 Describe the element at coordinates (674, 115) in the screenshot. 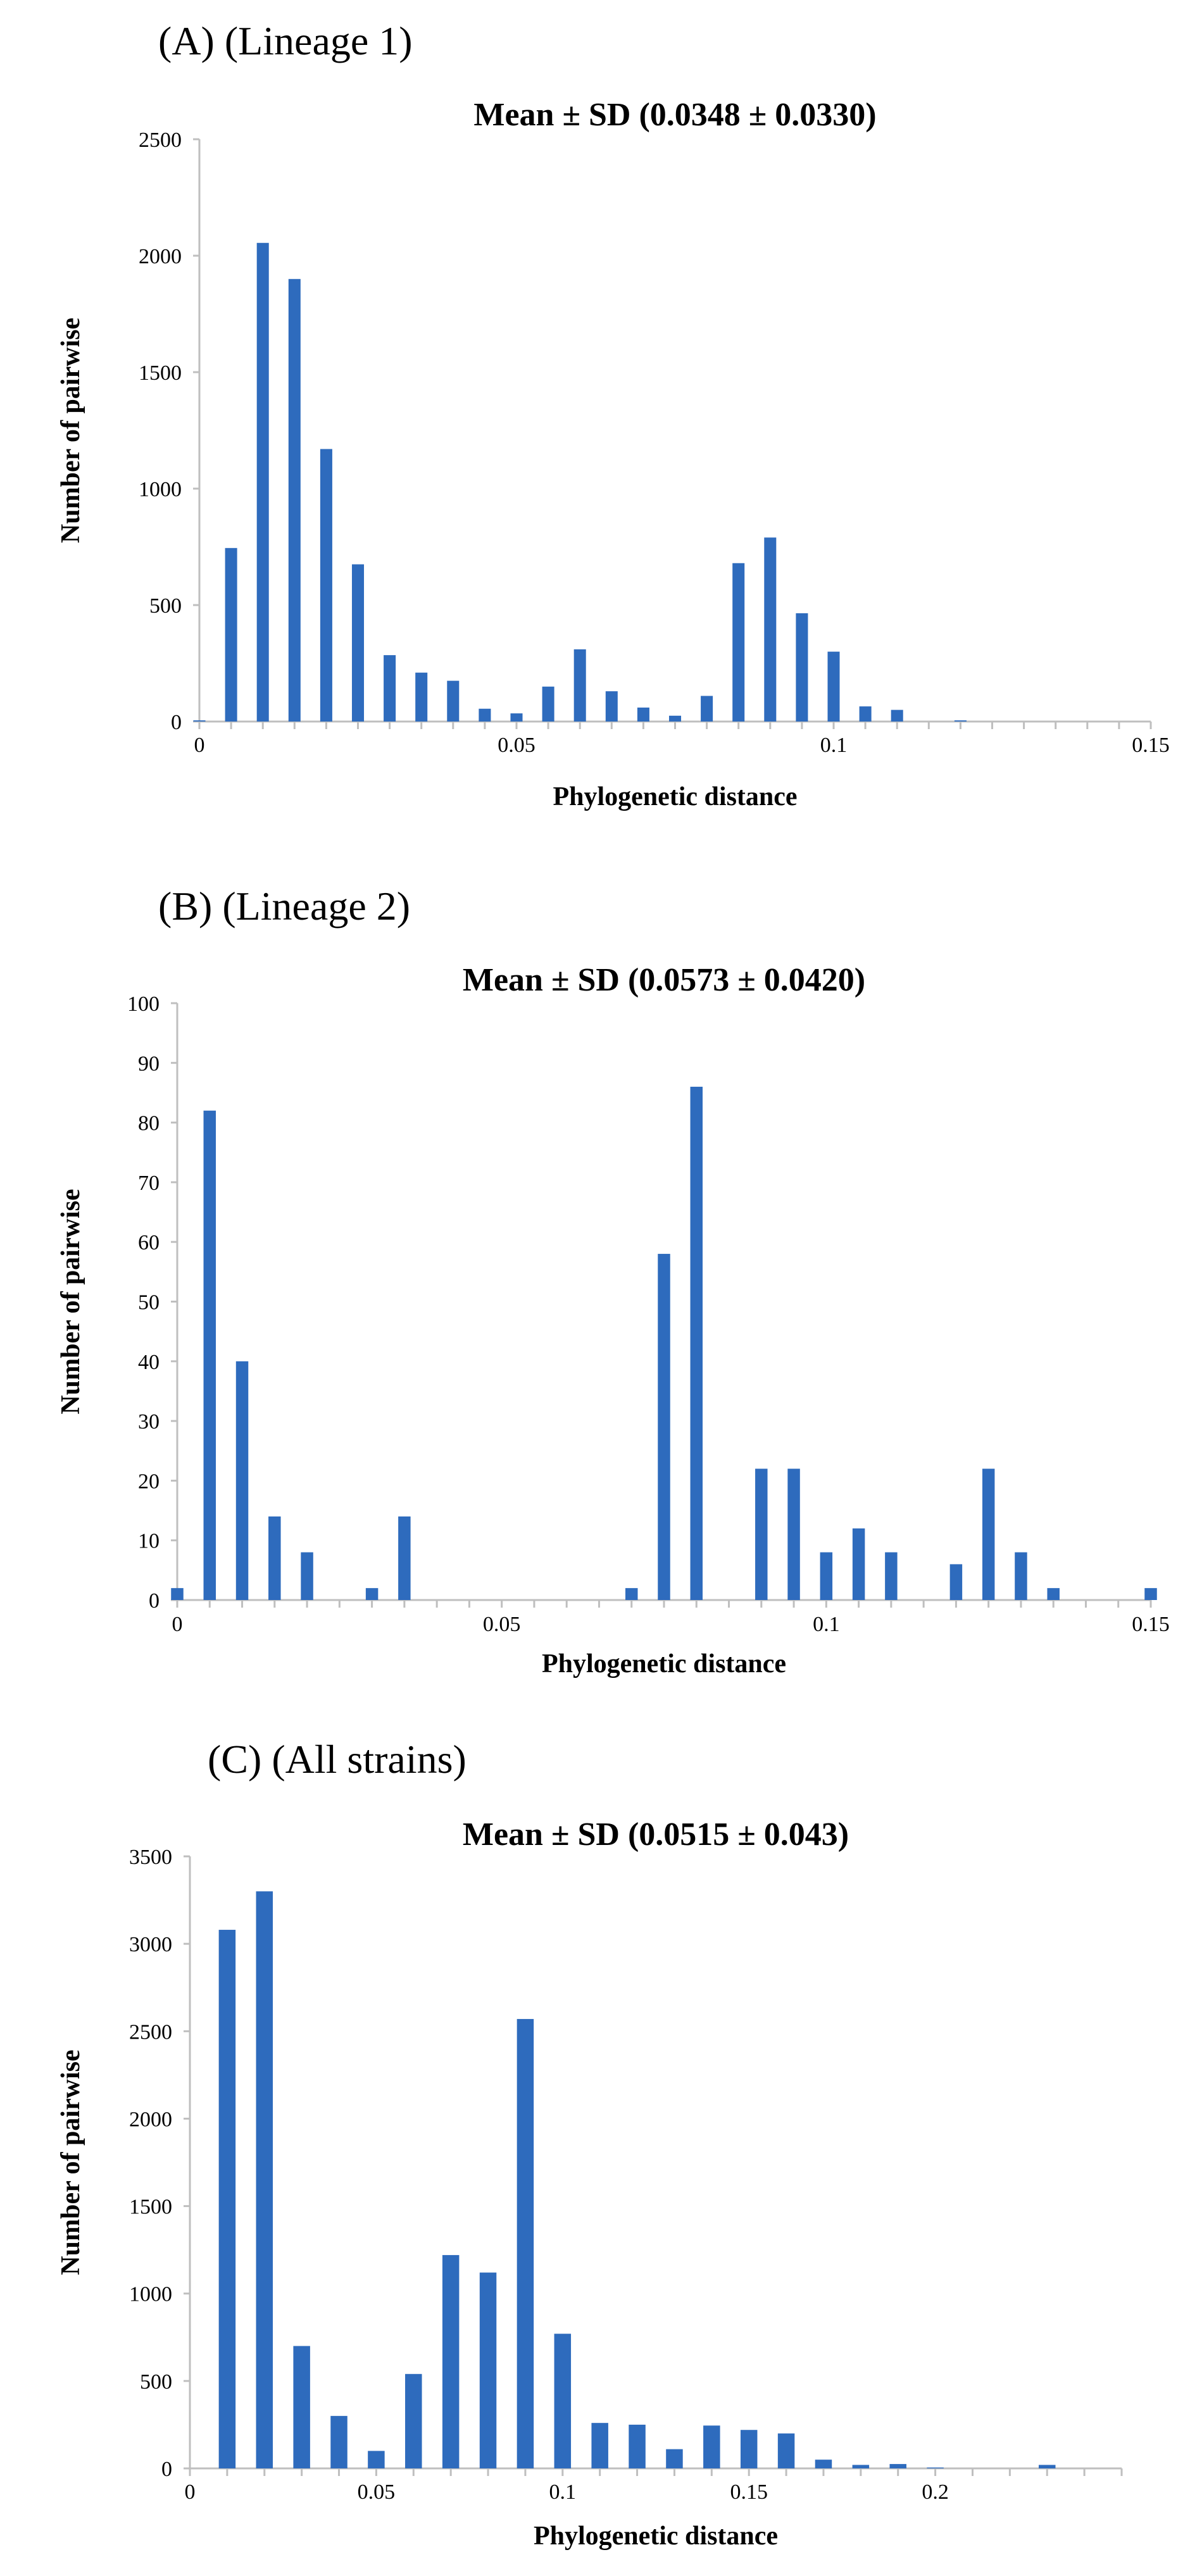

I see `chart-title: Mean ± SD (0.0348 ± 0.0330)` at that location.